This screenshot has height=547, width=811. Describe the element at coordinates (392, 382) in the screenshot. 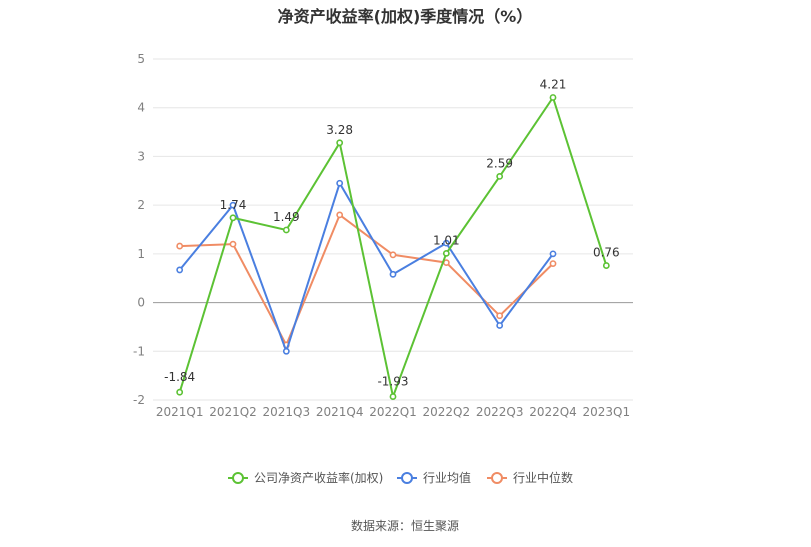

I see `data-label: -1.93` at that location.